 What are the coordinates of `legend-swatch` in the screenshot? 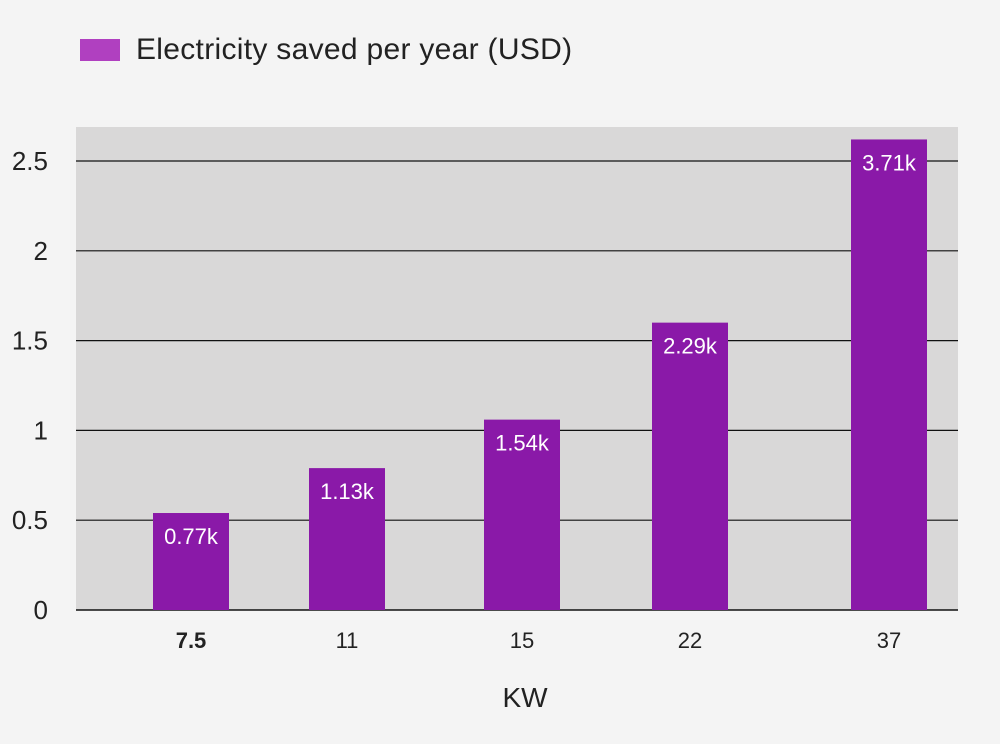 It's located at (100, 50).